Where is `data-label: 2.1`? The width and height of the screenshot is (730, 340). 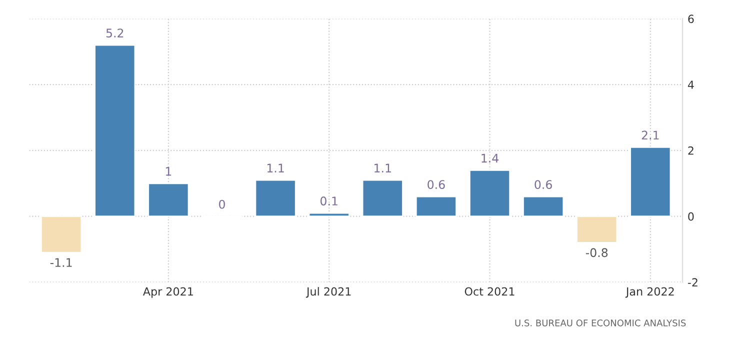 data-label: 2.1 is located at coordinates (650, 135).